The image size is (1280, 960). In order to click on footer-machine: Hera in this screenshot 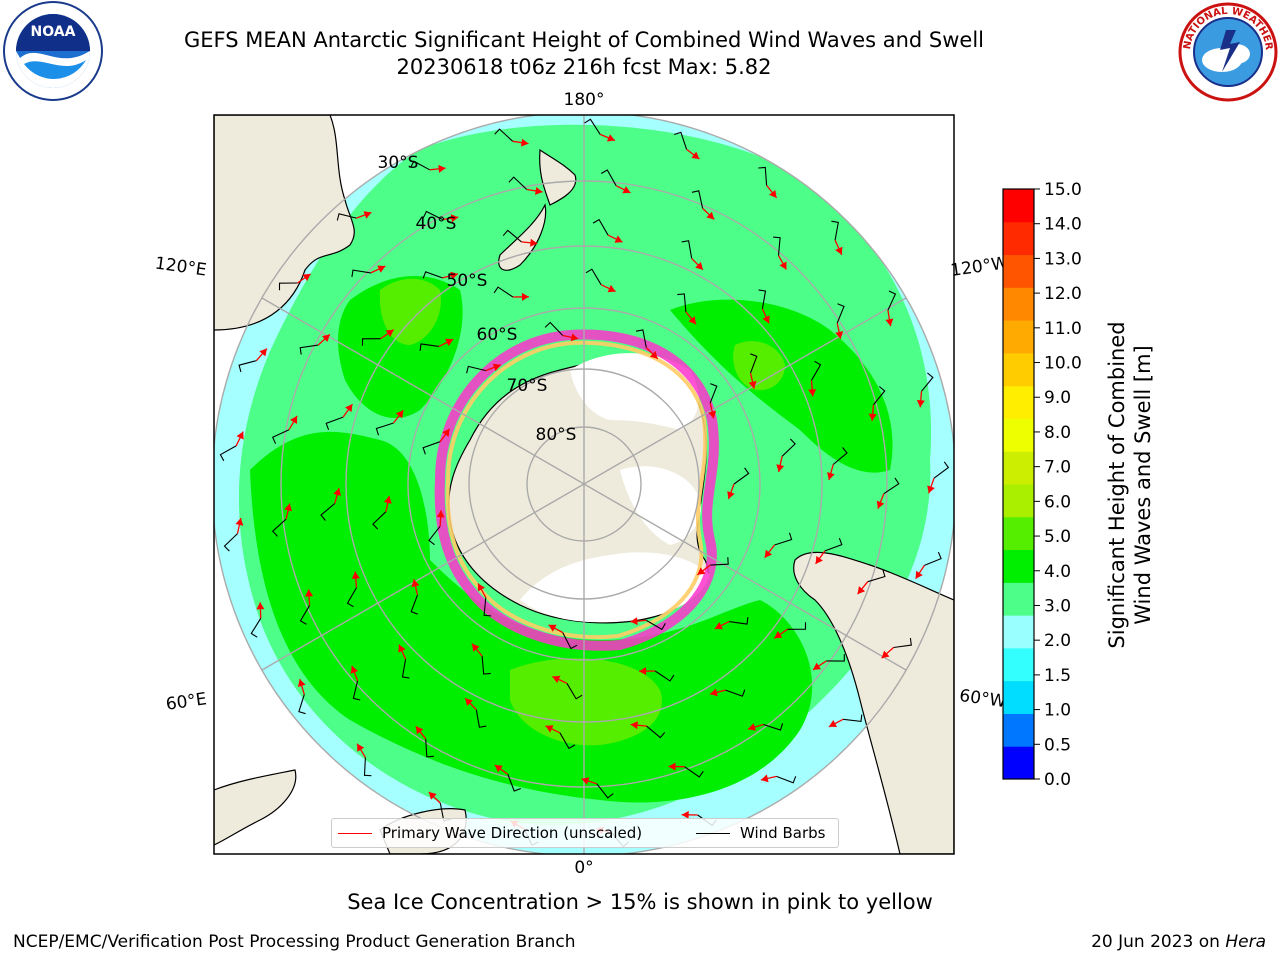, I will do `click(1245, 942)`.